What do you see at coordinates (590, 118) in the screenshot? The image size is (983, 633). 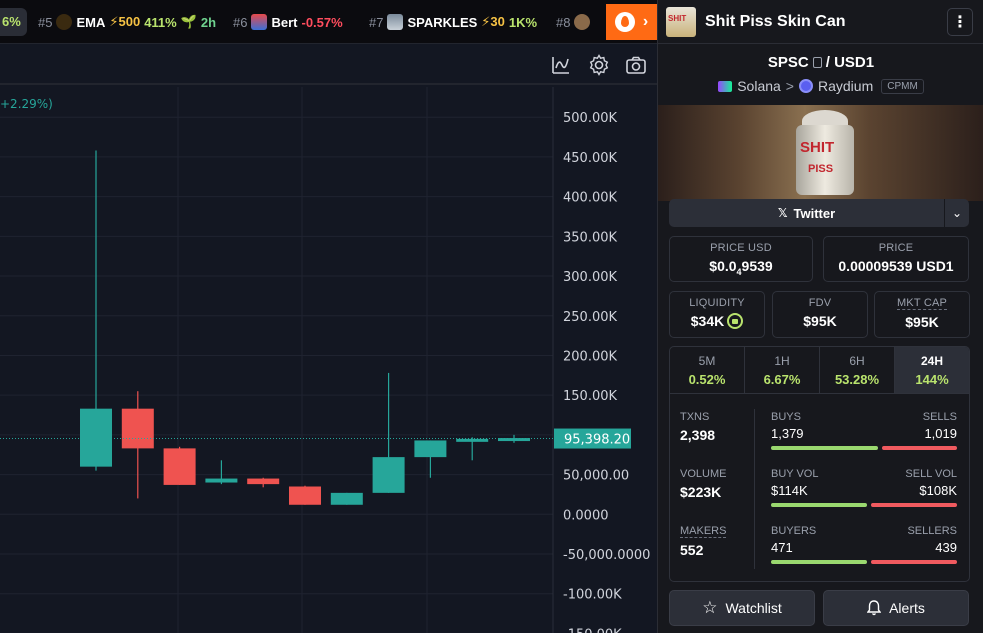 I see `y-tick-label: 500.00K` at bounding box center [590, 118].